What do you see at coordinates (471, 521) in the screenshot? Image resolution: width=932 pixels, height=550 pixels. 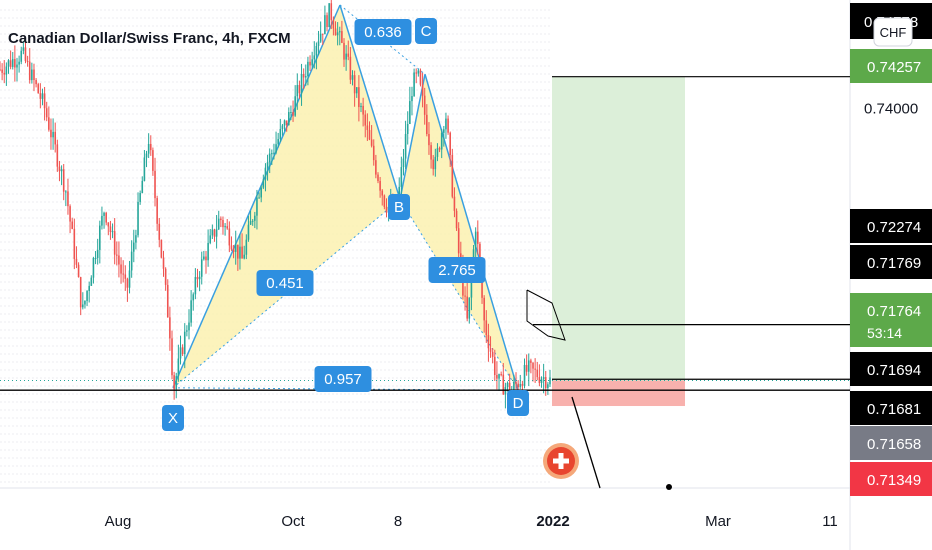 I see `time-axis: Aug Oct 8 2022 Mar 11` at bounding box center [471, 521].